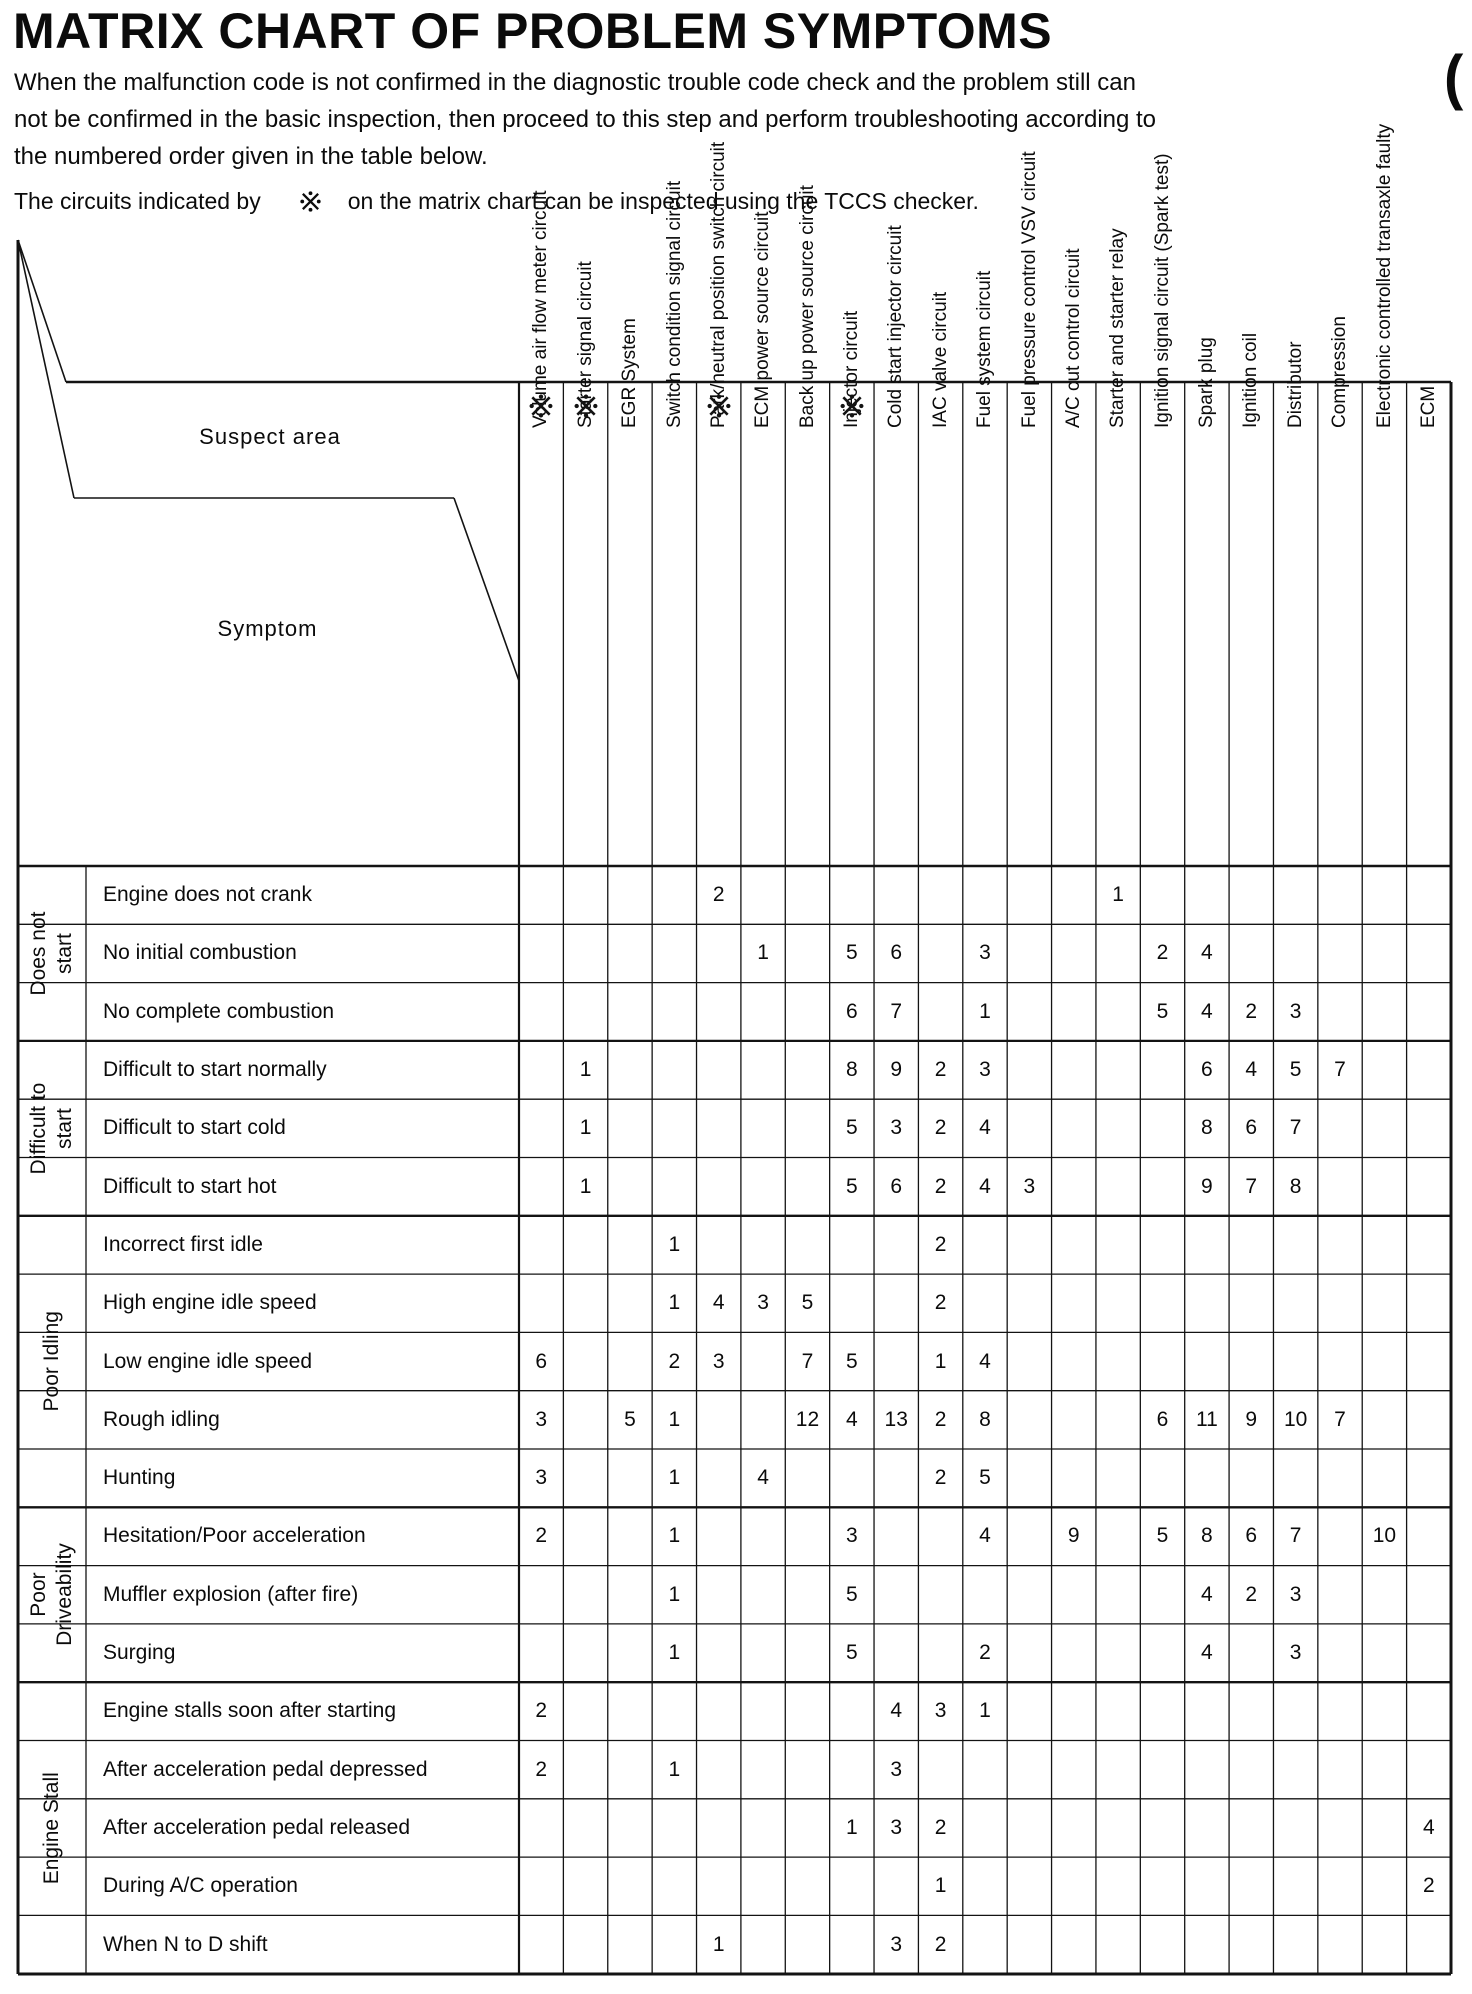 The height and width of the screenshot is (1994, 1472). What do you see at coordinates (52, 953) in the screenshot?
I see `group-label: Does not start` at bounding box center [52, 953].